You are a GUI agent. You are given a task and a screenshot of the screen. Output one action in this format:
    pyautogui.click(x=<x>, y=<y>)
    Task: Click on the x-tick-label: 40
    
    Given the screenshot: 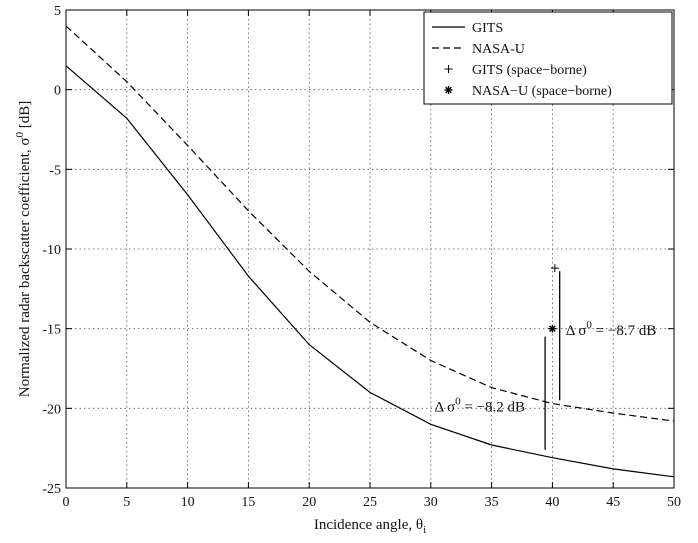 What is the action you would take?
    pyautogui.click(x=552, y=502)
    